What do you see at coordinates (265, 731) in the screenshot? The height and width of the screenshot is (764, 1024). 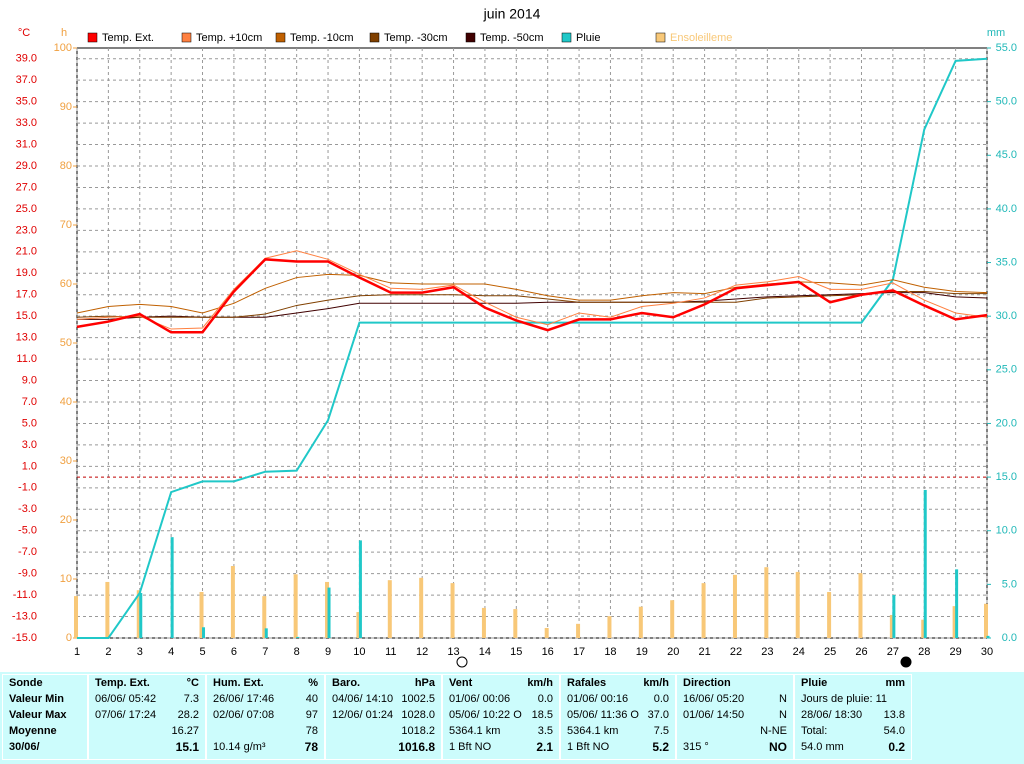 I see `stats-row: 78` at bounding box center [265, 731].